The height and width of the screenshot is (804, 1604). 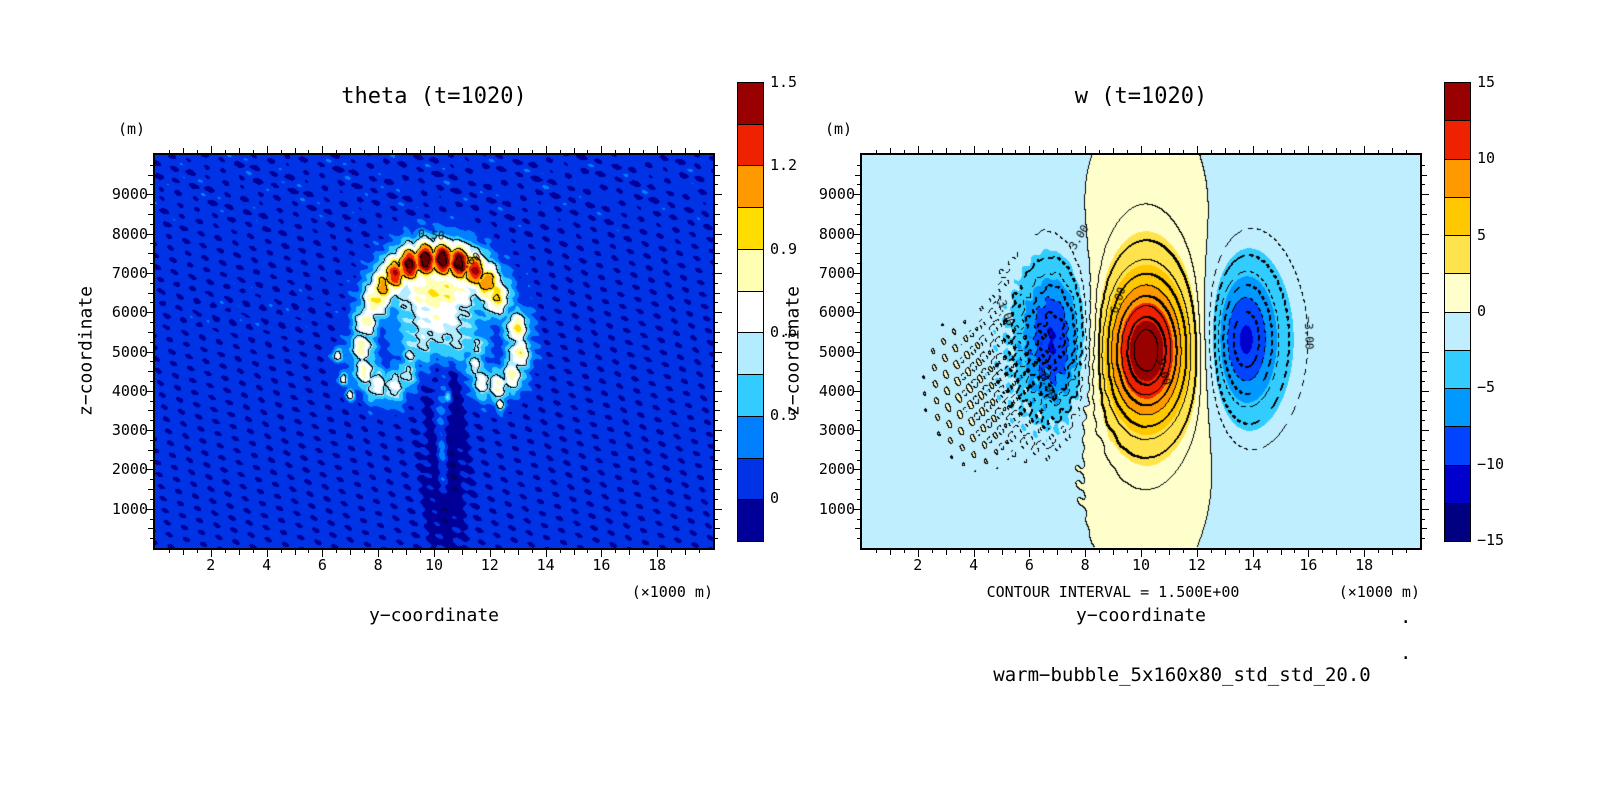 What do you see at coordinates (1491, 463) in the screenshot?
I see `colorbar-tick-label: −10` at bounding box center [1491, 463].